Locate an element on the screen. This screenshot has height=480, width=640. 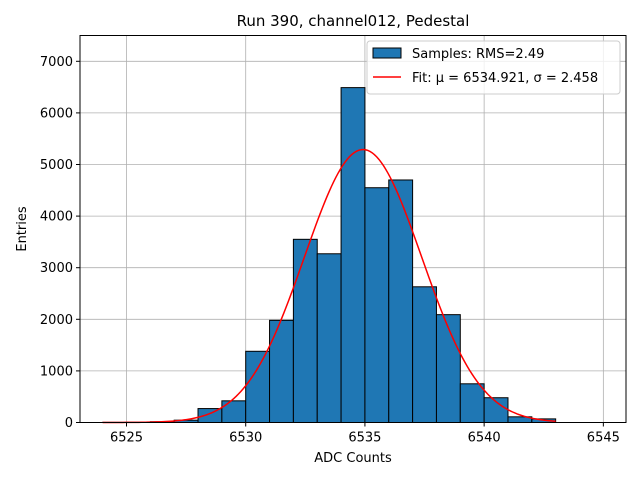
legend-box is located at coordinates (493, 67).